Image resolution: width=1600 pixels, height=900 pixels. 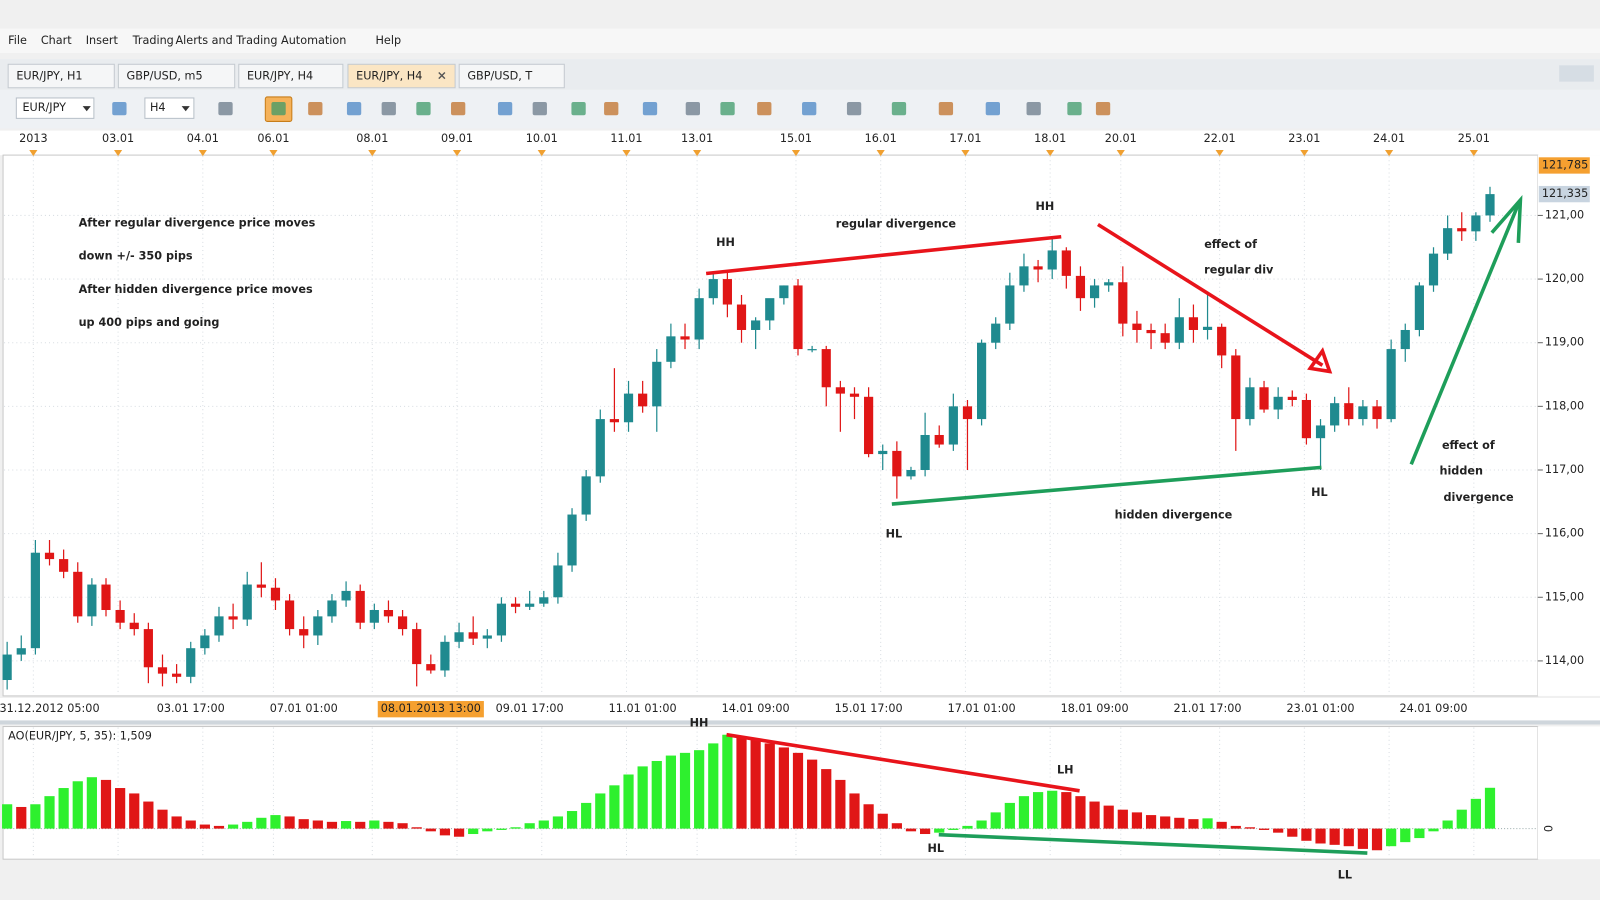 I want to click on x-tick-label: 03.01 17:00, so click(x=191, y=708).